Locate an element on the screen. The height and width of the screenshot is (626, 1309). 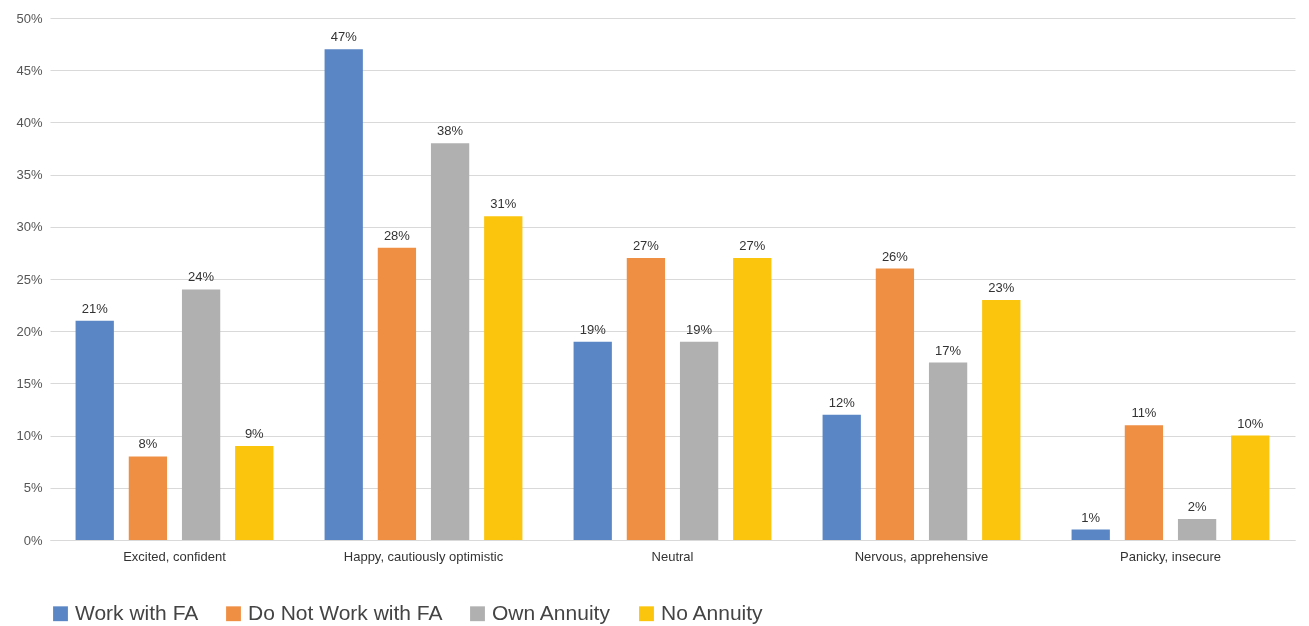
y-tick-label: 30% is located at coordinates (29, 227).